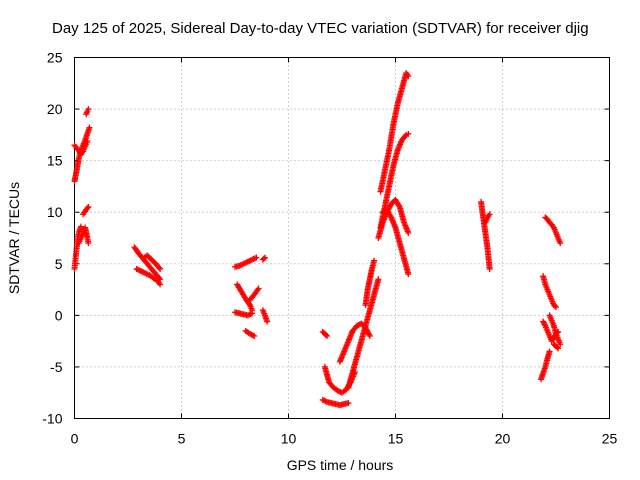 The height and width of the screenshot is (480, 640). What do you see at coordinates (610, 439) in the screenshot?
I see `x-tick-label: 25` at bounding box center [610, 439].